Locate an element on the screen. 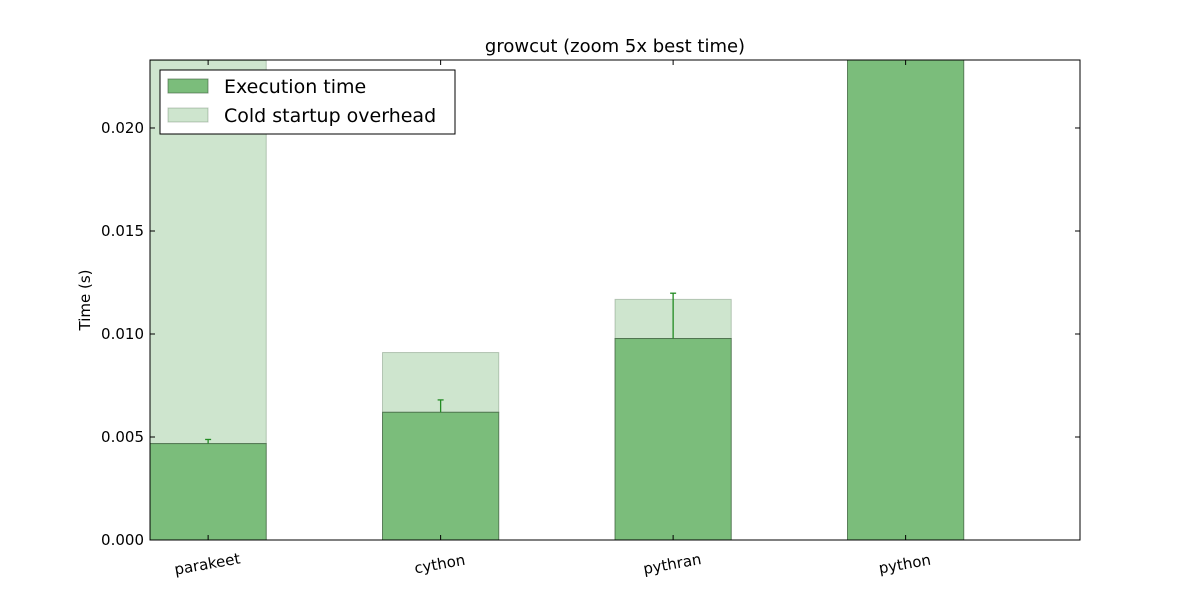  y-tick-label: 0.000 is located at coordinates (122, 540).